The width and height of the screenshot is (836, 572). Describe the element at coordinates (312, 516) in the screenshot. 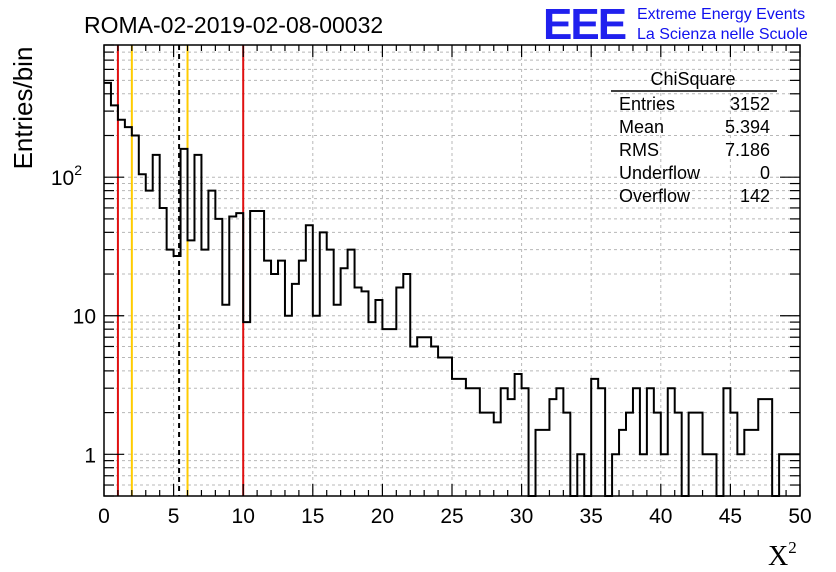

I see `x-tick-label: 15` at that location.